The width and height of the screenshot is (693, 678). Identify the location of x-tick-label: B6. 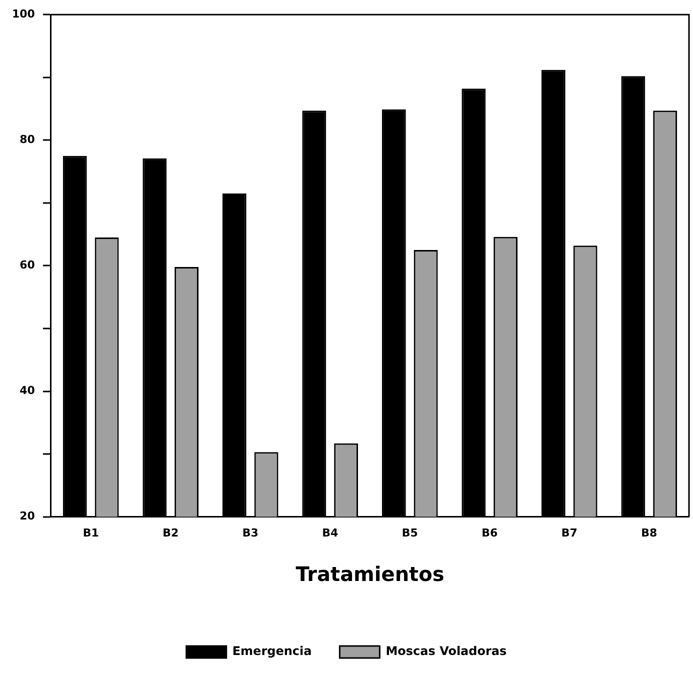
(490, 533).